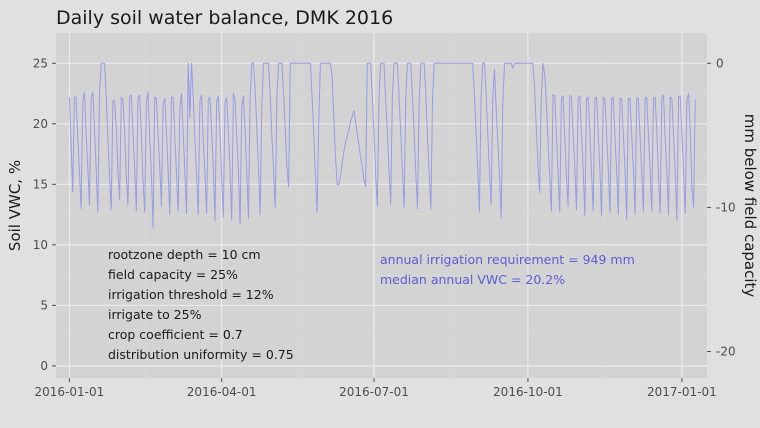 The image size is (760, 428). I want to click on y-tick-label: 10, so click(40, 245).